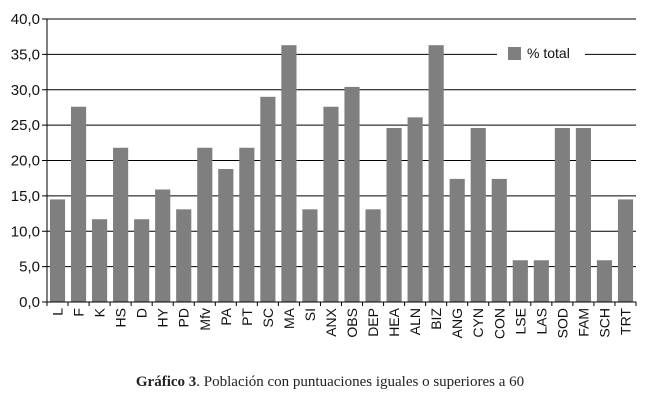  I want to click on y-axis-ticks: 0,0 5,0 10,0 15,0 20,0 25,0 30,0 35,0 40,0, so click(29, 161).